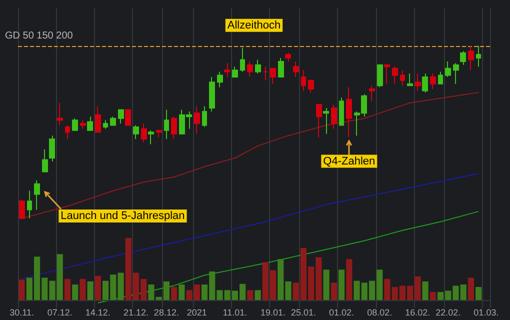 The image size is (510, 320). I want to click on ref-line-label: Allzeithoch, so click(254, 25).